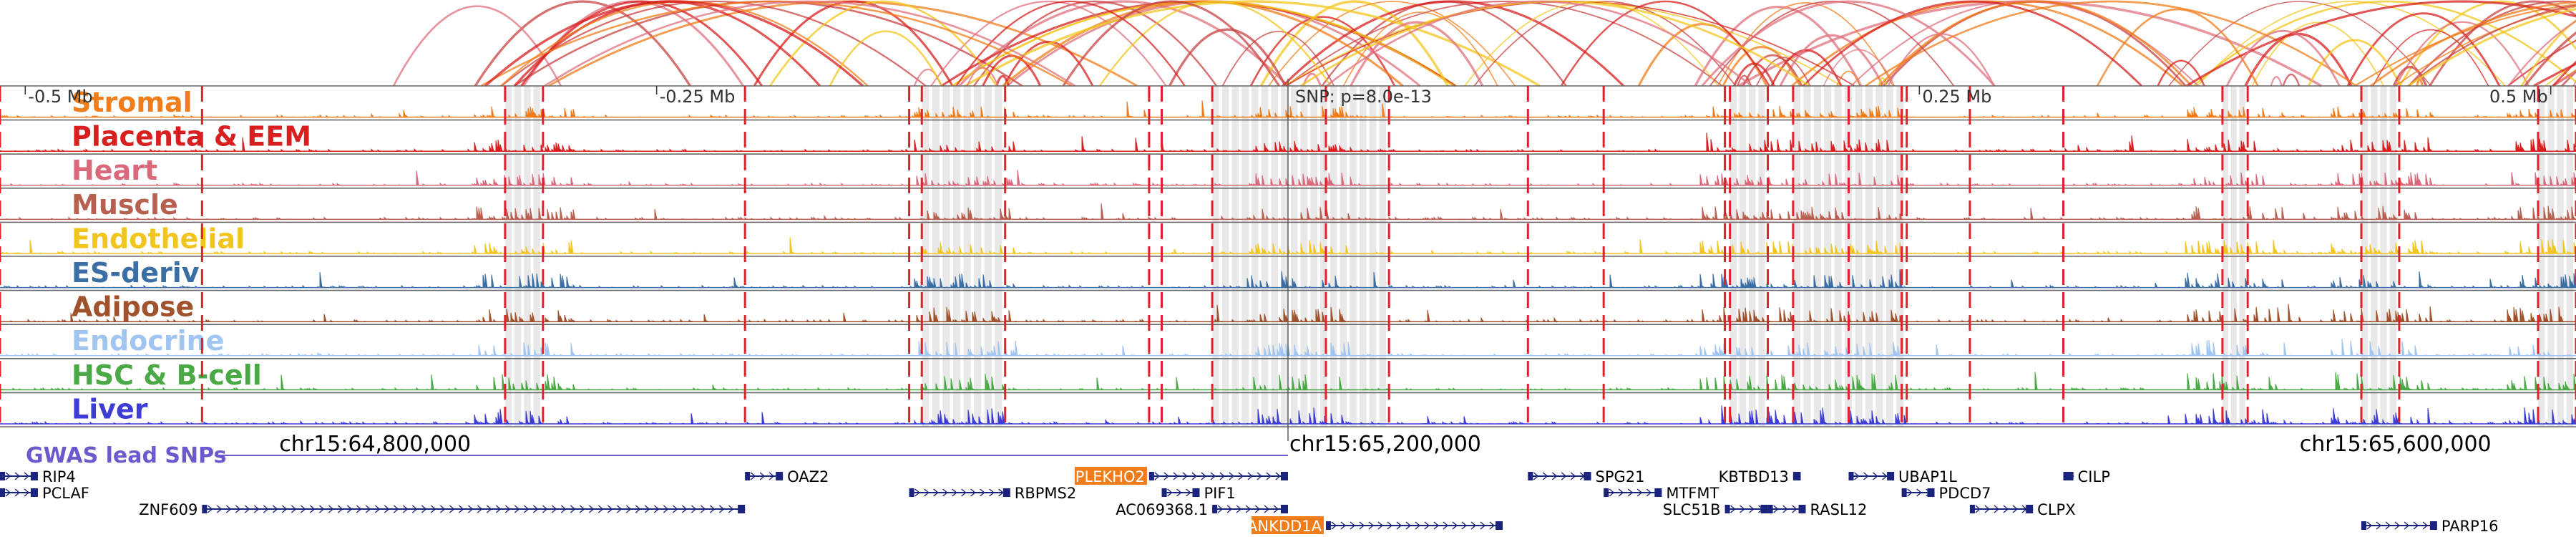 The height and width of the screenshot is (537, 2576). I want to click on gene-ac069368-1: AC069368.1, so click(1202, 509).